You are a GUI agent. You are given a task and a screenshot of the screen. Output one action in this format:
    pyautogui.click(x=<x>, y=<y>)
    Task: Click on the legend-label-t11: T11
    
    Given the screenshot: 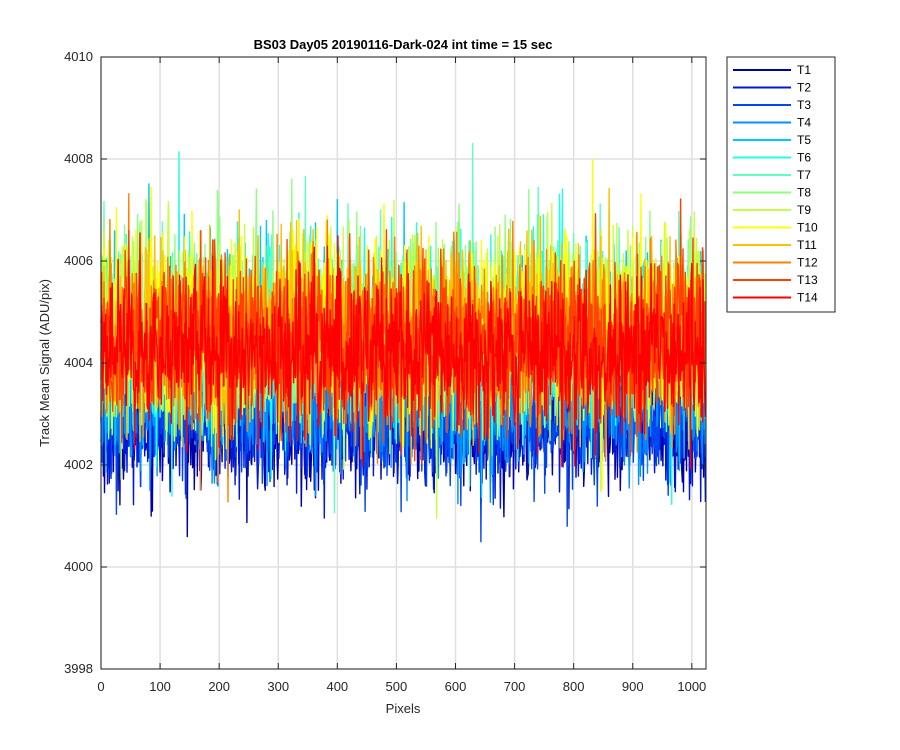 What is the action you would take?
    pyautogui.click(x=807, y=245)
    